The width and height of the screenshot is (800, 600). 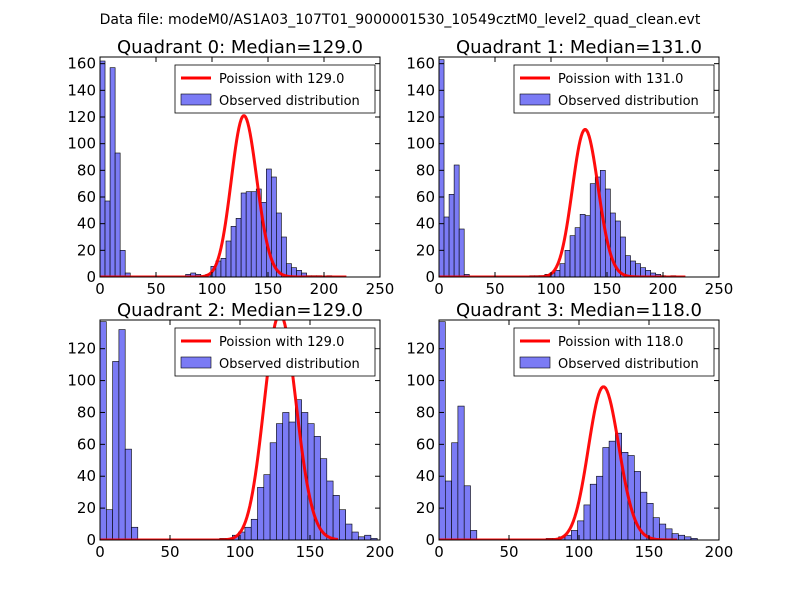 What do you see at coordinates (275, 352) in the screenshot?
I see `legend: Poission with 129.0 Observed distribution` at bounding box center [275, 352].